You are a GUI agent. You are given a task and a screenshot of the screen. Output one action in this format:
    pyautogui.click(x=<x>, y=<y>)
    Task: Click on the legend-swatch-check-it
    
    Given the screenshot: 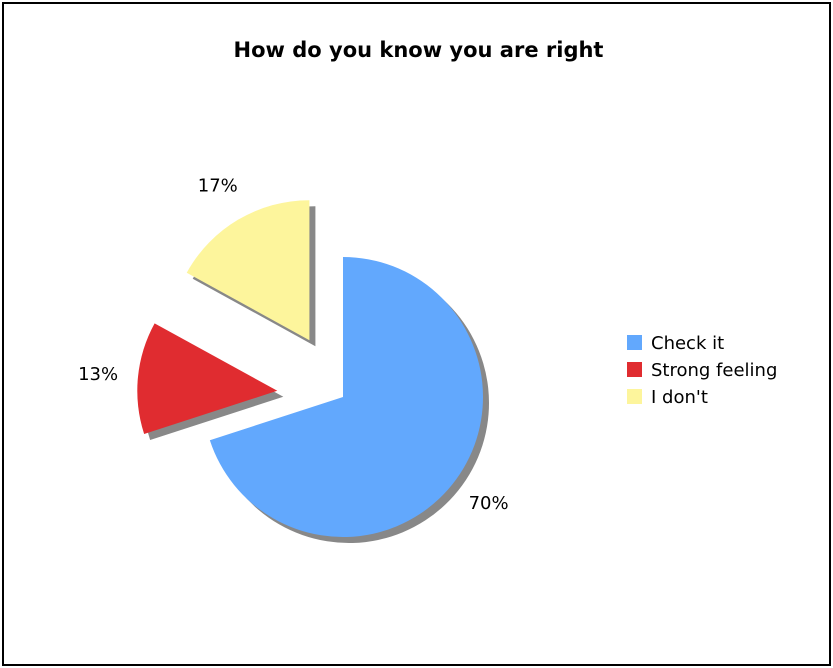 What is the action you would take?
    pyautogui.click(x=634, y=342)
    